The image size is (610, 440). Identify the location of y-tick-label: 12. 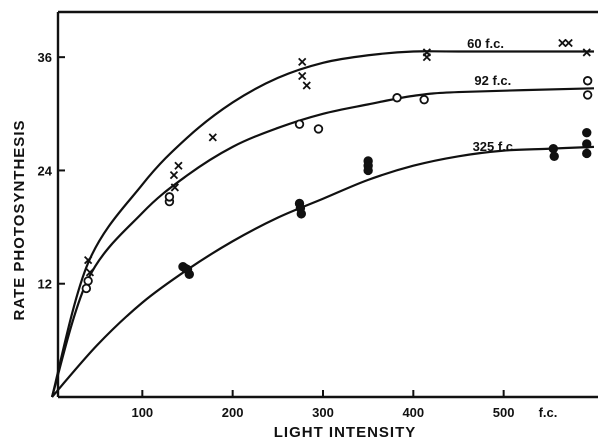
(45, 284).